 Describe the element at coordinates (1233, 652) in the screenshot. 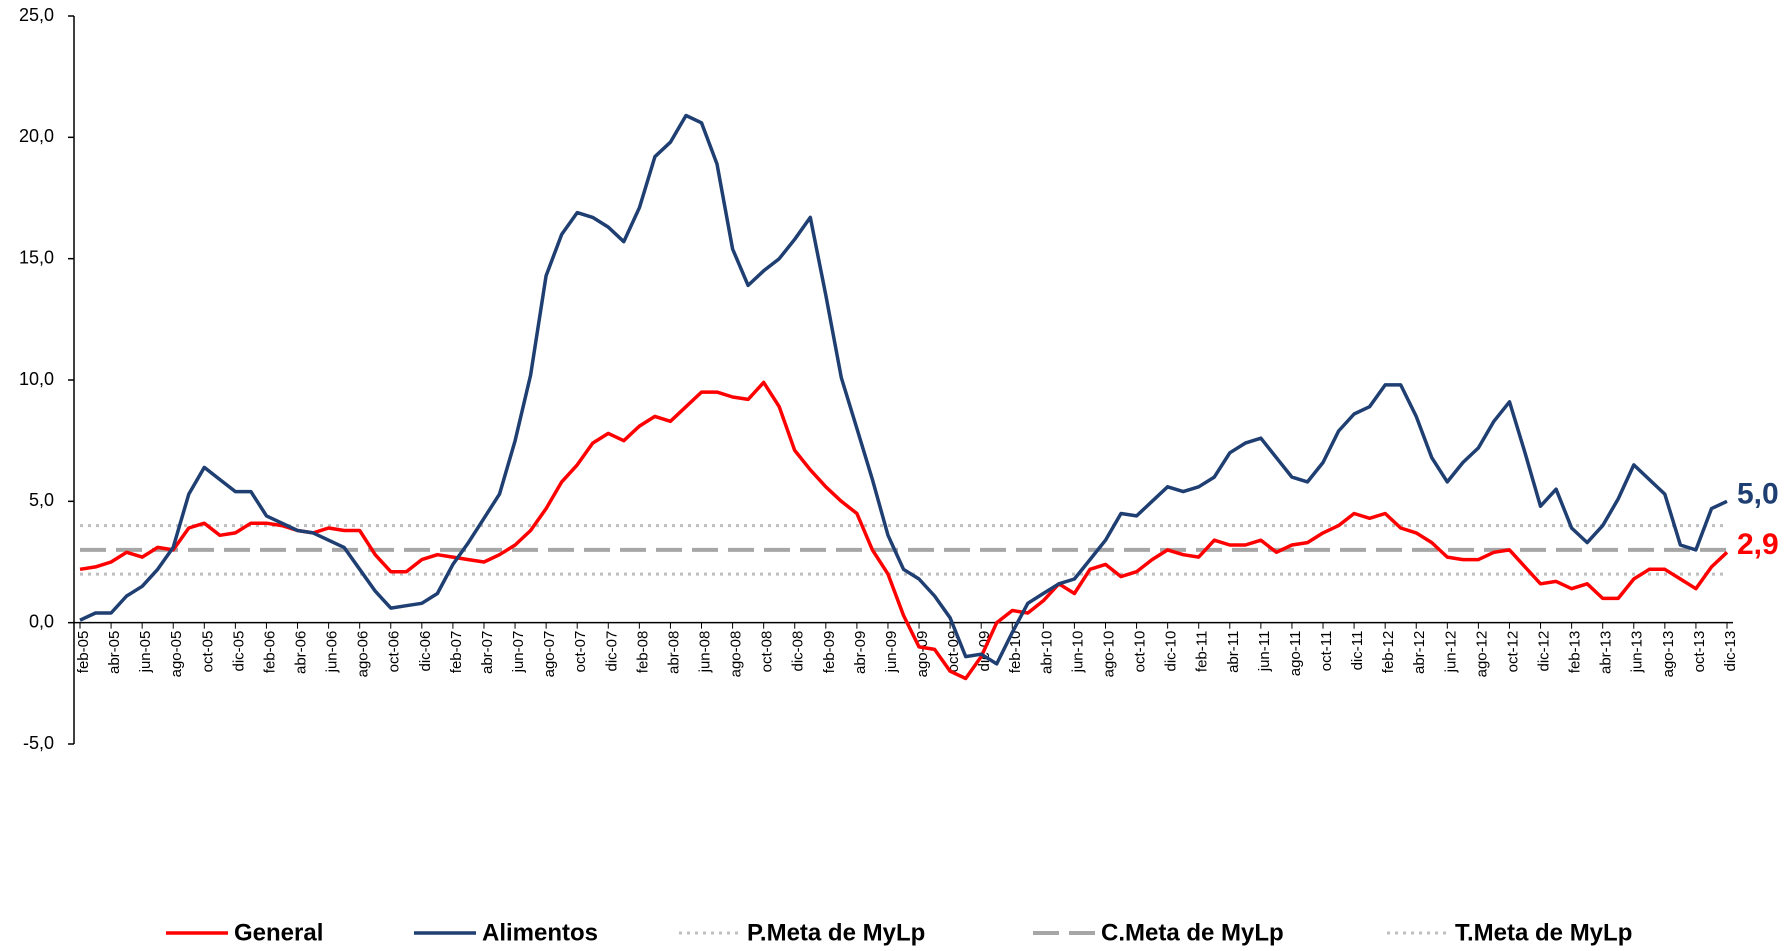

I see `x-tick-label: abr-11` at that location.